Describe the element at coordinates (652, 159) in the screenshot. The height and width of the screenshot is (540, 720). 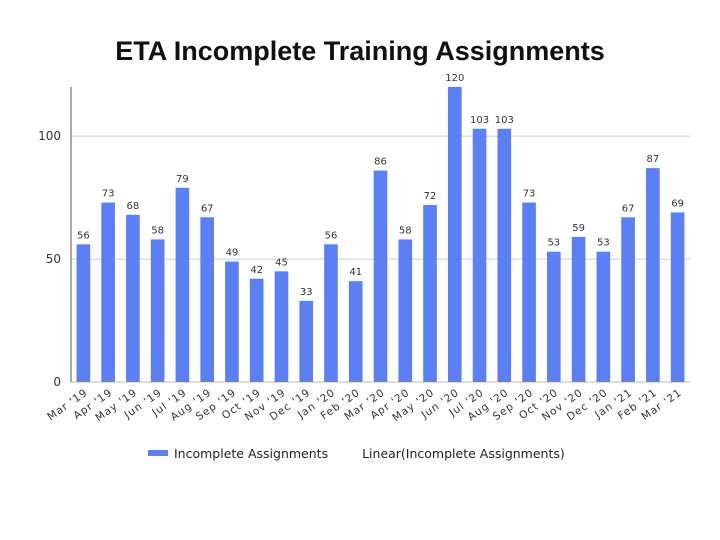
I see `data-label: 87` at that location.